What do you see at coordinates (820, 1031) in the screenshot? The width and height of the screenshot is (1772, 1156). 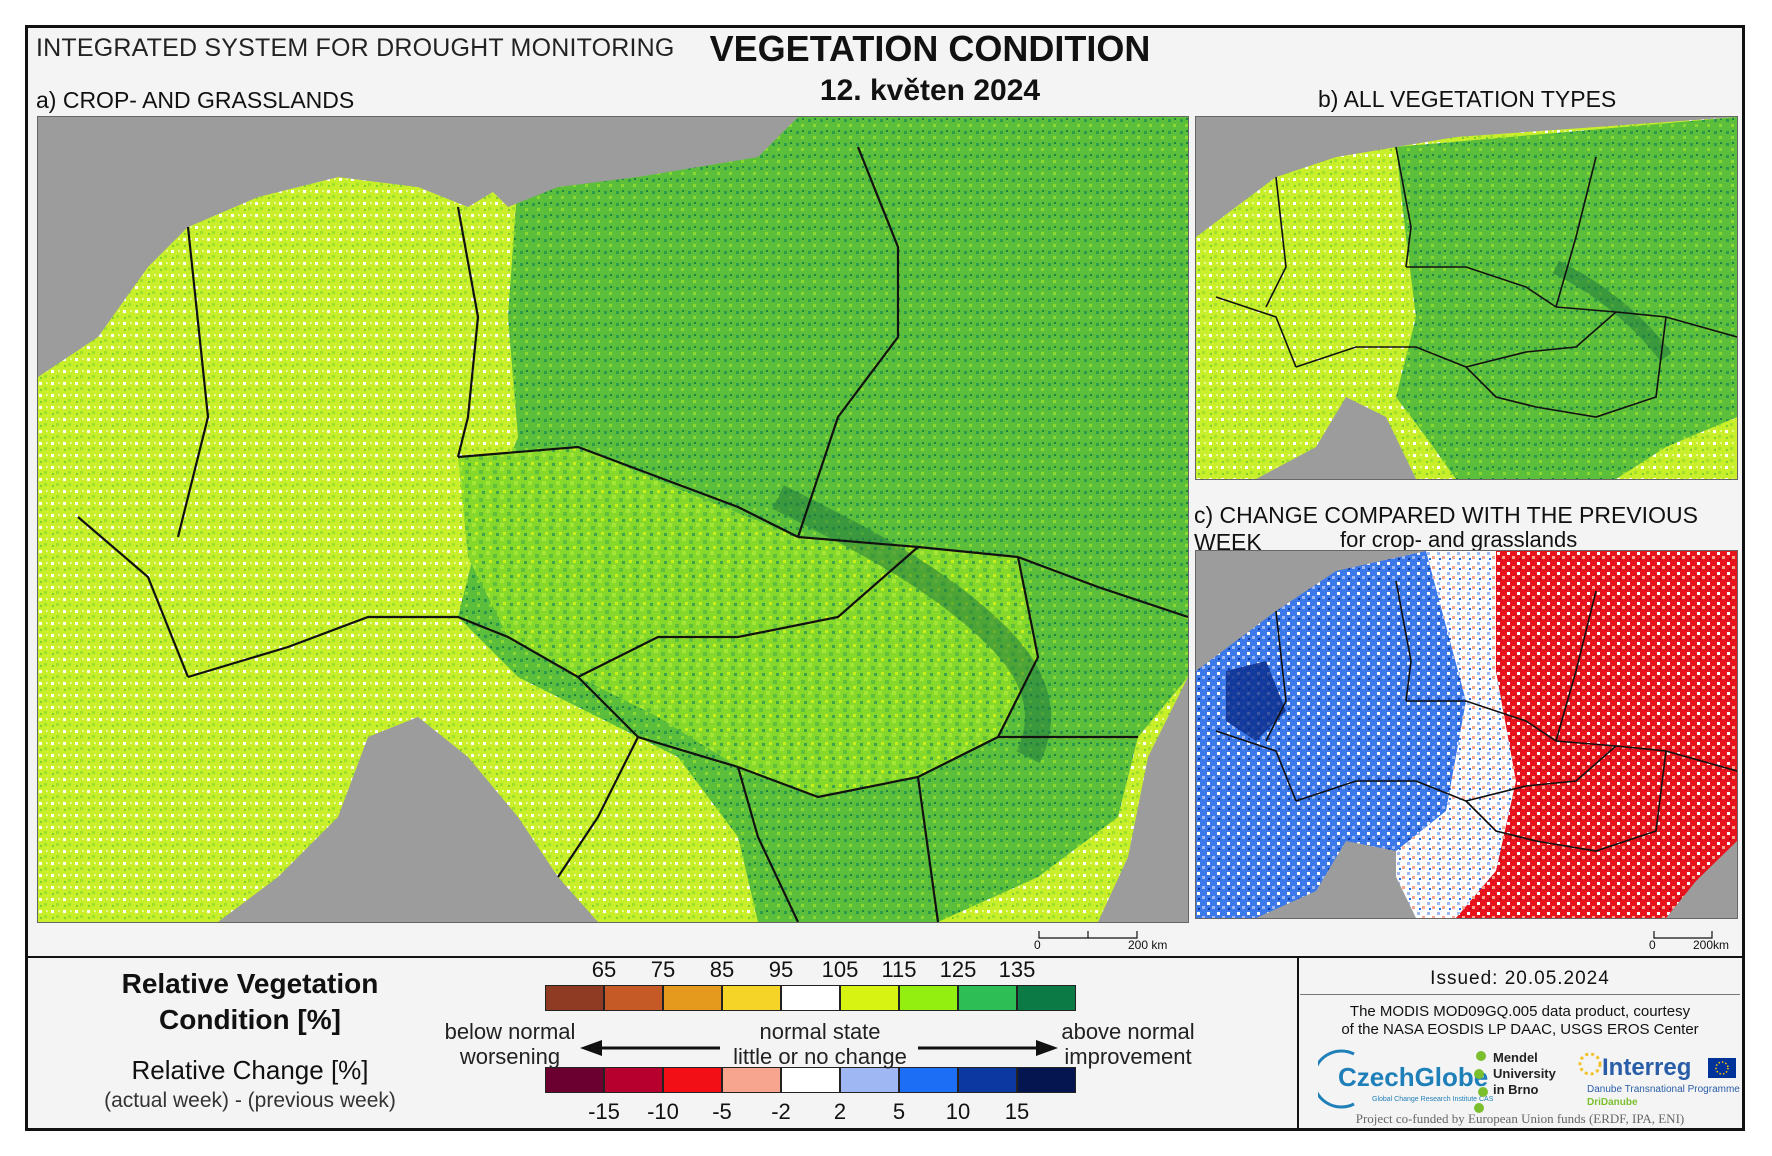 I see `normal-state-label: normal state` at bounding box center [820, 1031].